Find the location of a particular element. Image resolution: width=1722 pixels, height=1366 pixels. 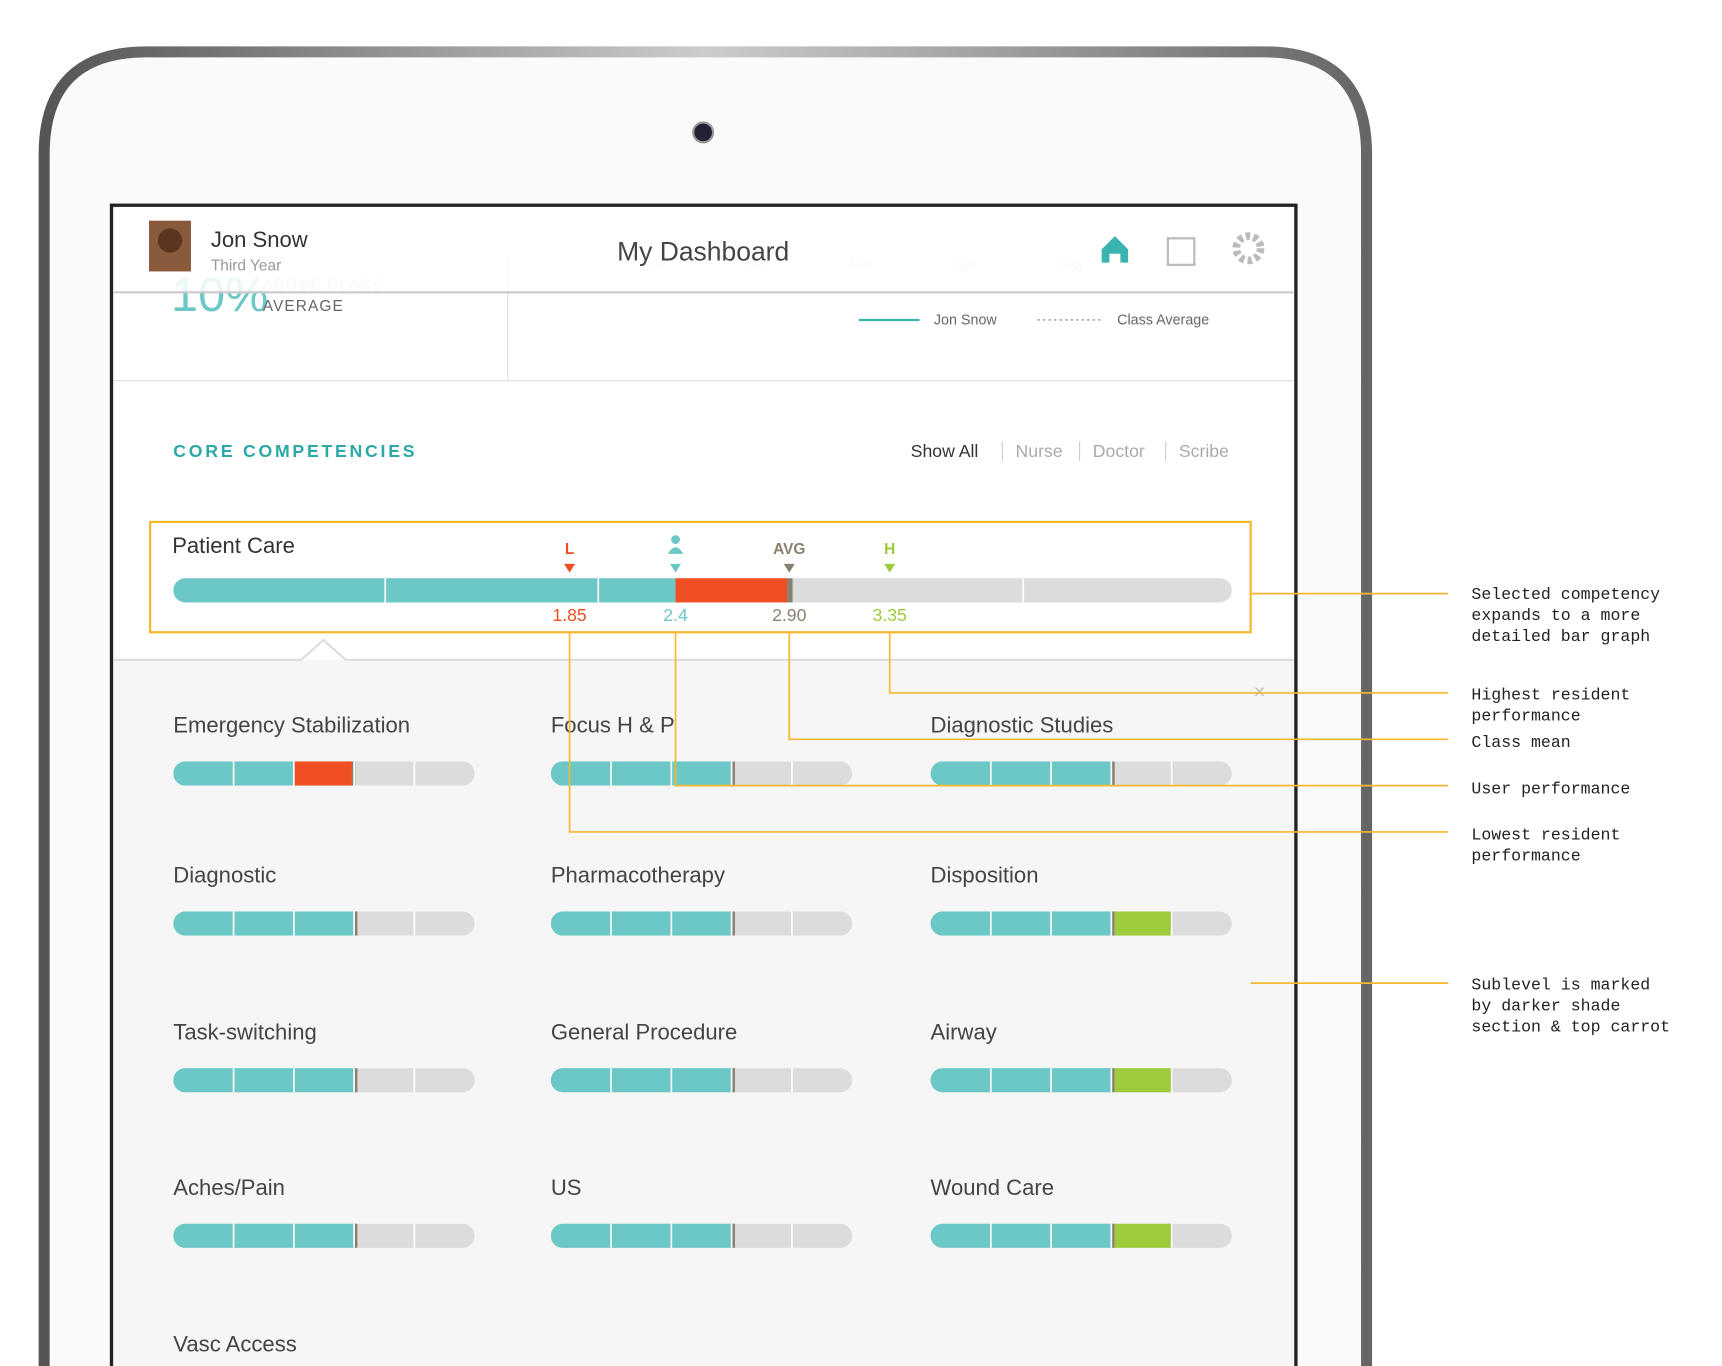

filter: Scribe is located at coordinates (1204, 451).